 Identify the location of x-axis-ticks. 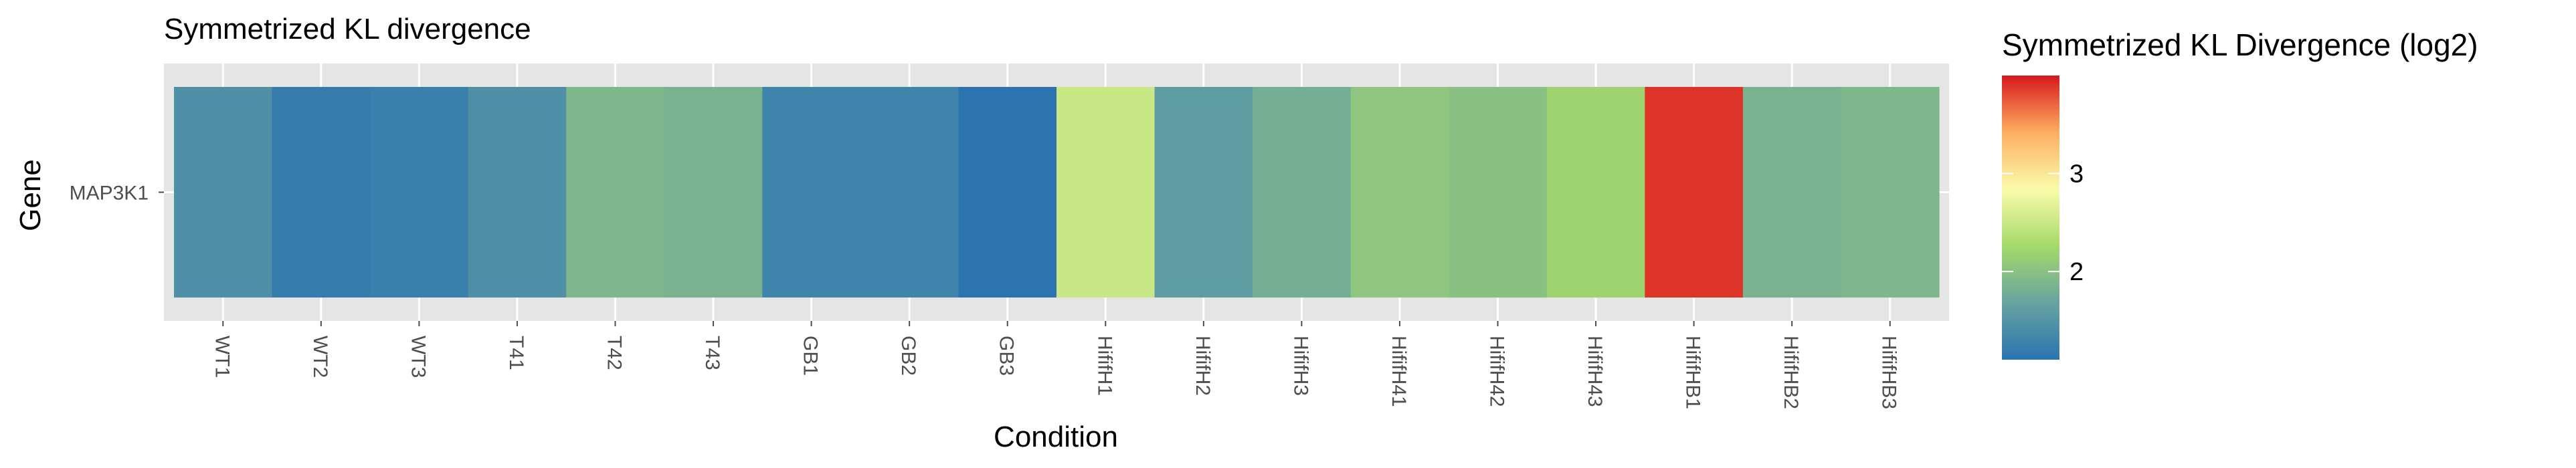
(1056, 323).